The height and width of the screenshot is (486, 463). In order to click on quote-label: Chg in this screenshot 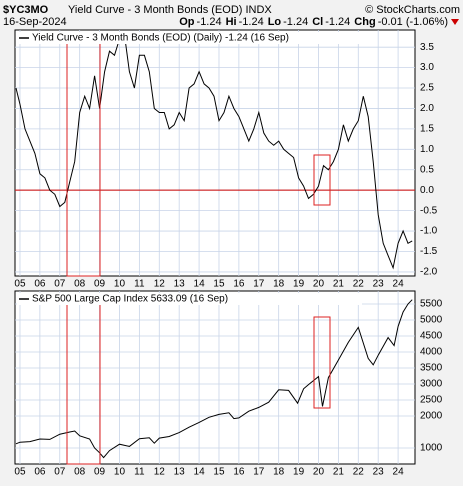, I will do `click(364, 22)`.